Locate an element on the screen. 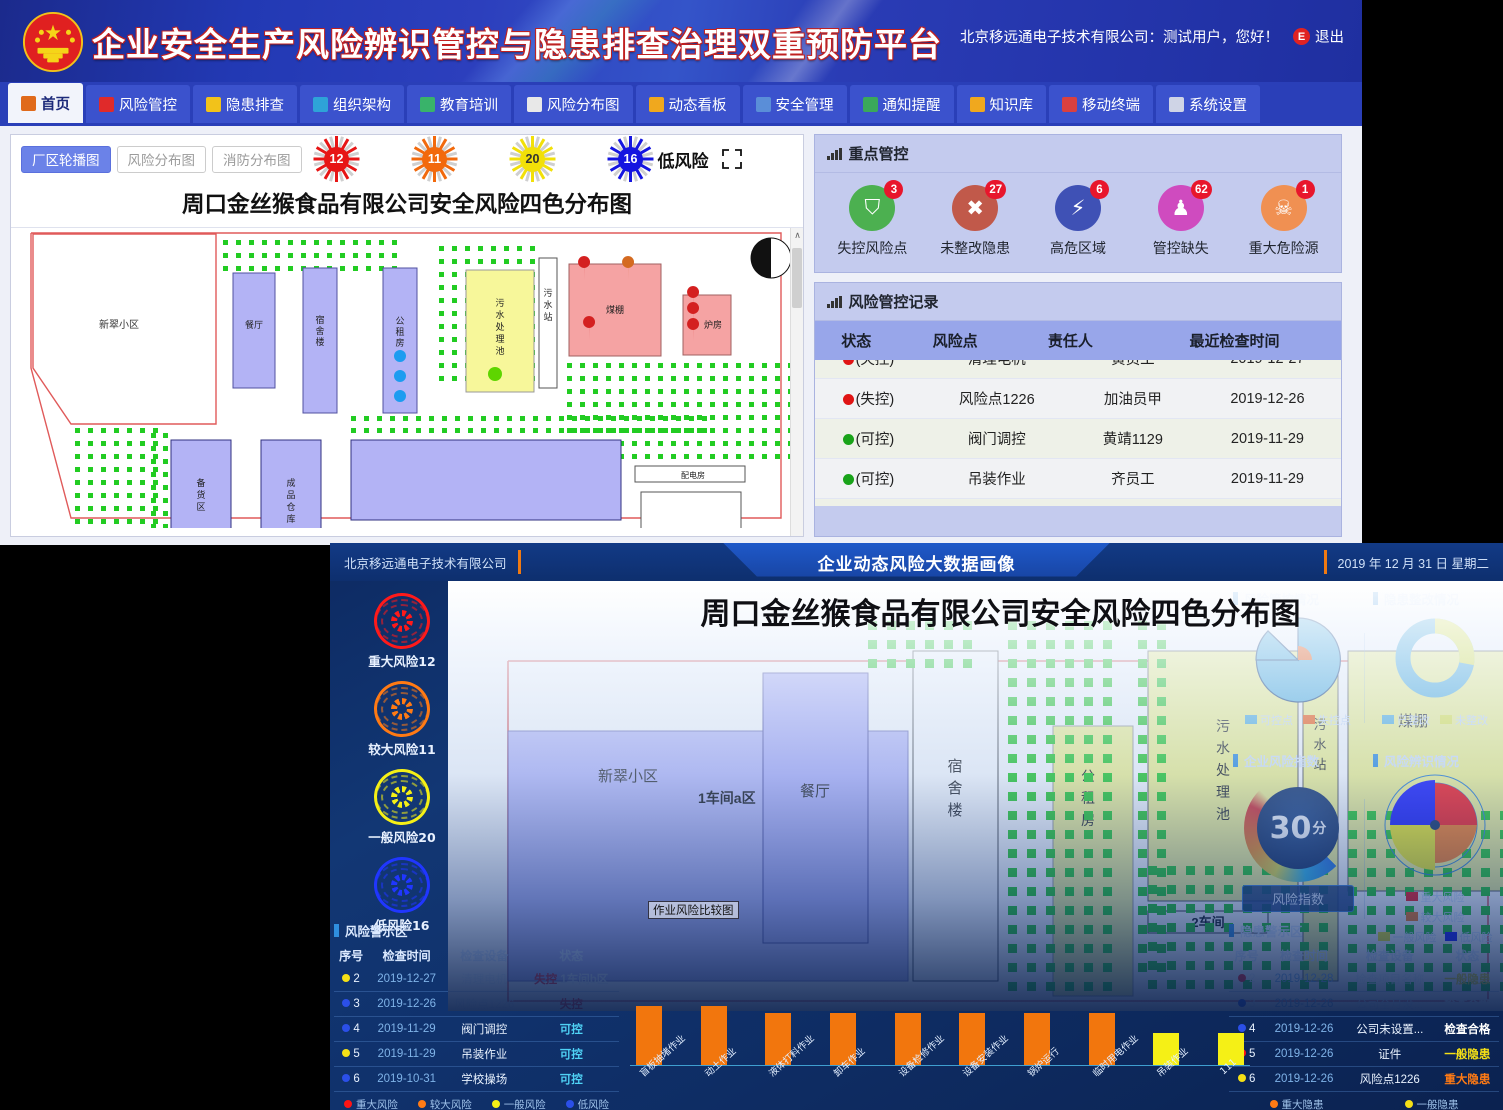 The height and width of the screenshot is (1110, 1503). identify-rose-chart is located at coordinates (1435, 825).